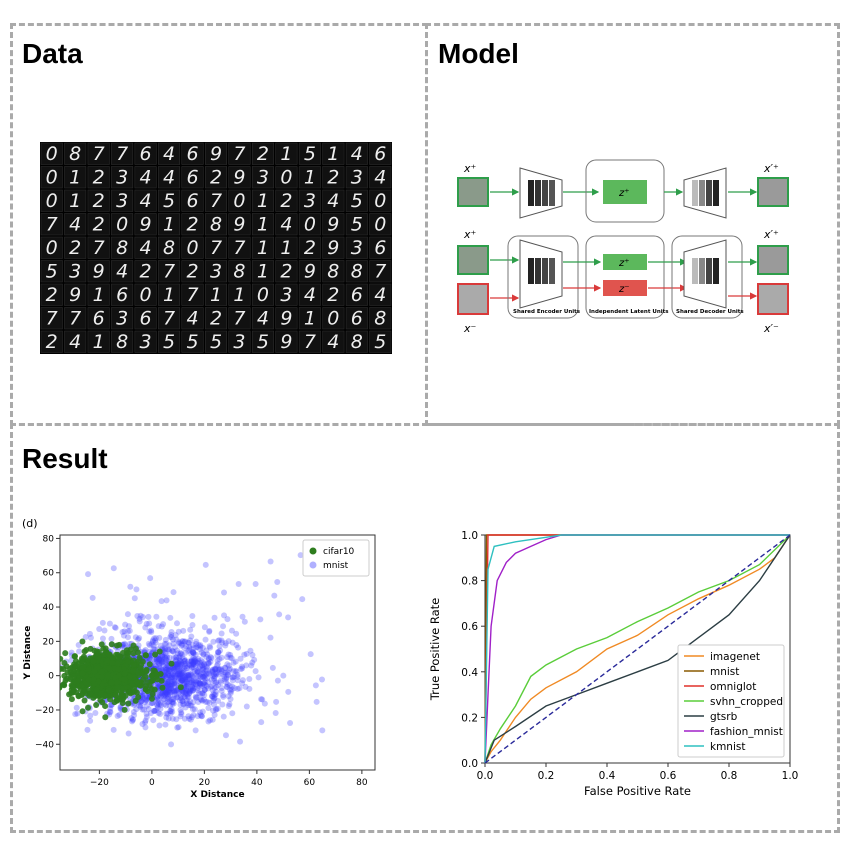 This screenshot has height=850, width=850. What do you see at coordinates (469, 536) in the screenshot?
I see `roc-y-tick: 1.0` at bounding box center [469, 536].